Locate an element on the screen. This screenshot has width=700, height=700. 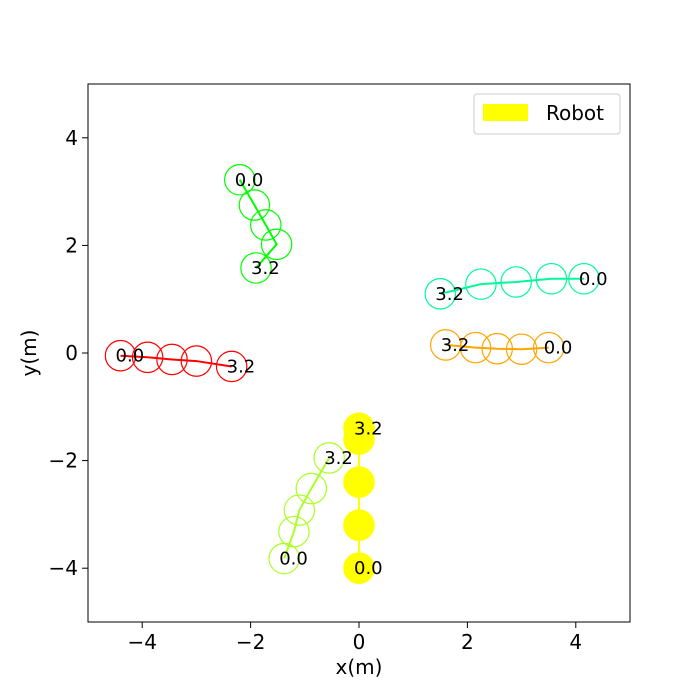
legend-swatch-robot is located at coordinates (505, 112).